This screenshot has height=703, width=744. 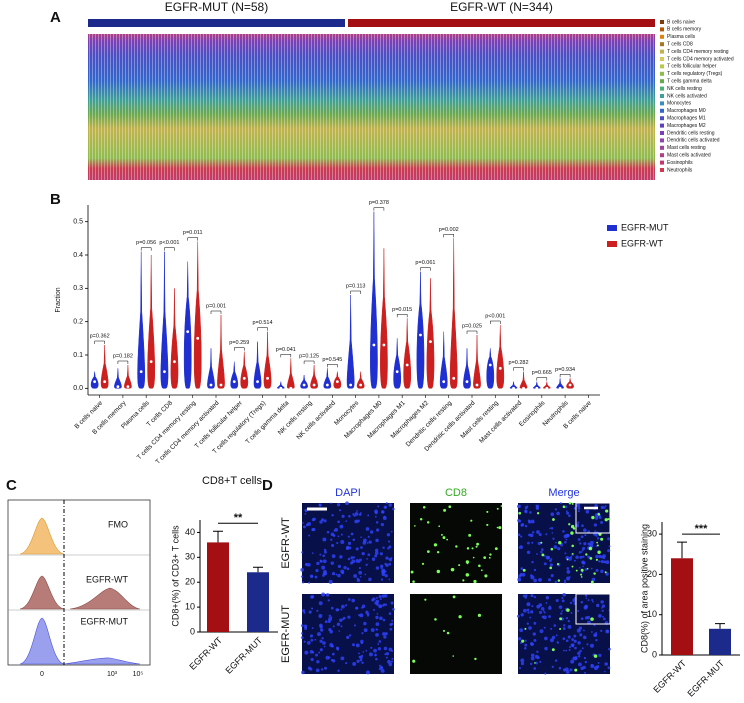 I want to click on legend-label: B cells memory, so click(x=684, y=30).